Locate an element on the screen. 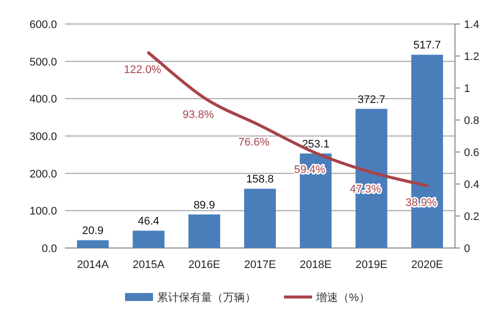  x-tick-label: 2019E is located at coordinates (372, 265).